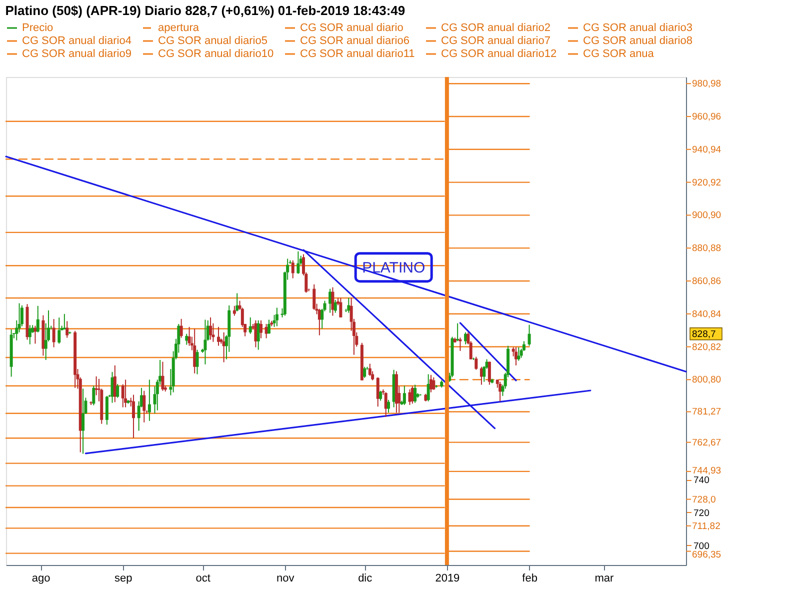 This screenshot has width=800, height=600. What do you see at coordinates (707, 150) in the screenshot?
I see `y-tick-label: 940,94` at bounding box center [707, 150].